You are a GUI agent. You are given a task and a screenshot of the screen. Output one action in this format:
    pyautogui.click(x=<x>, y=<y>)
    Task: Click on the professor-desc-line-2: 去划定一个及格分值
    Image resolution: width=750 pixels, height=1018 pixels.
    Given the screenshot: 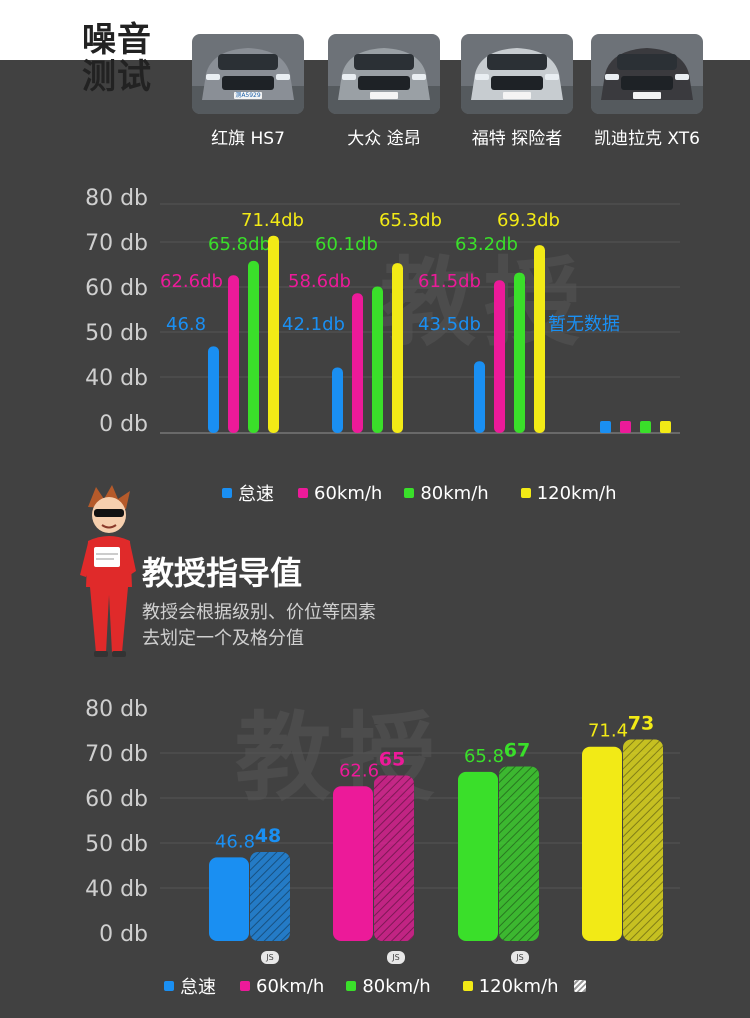 What is the action you would take?
    pyautogui.click(x=223, y=638)
    